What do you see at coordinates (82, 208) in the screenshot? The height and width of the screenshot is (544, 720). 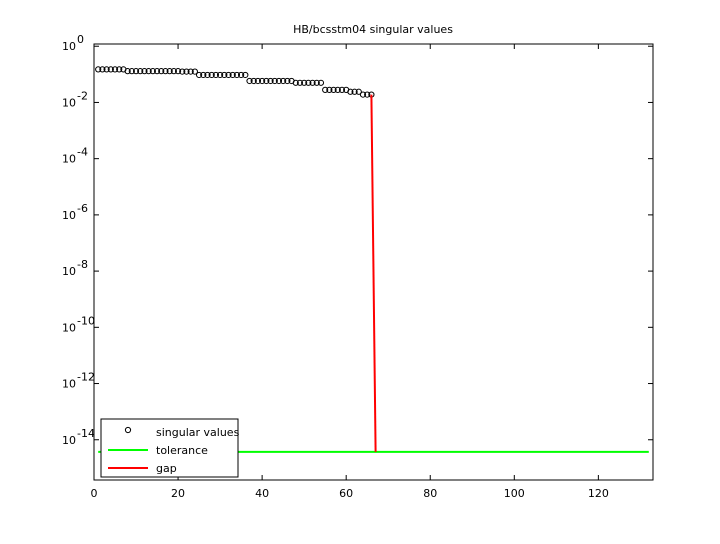 I see `y-tick-exponent: -6` at bounding box center [82, 208].